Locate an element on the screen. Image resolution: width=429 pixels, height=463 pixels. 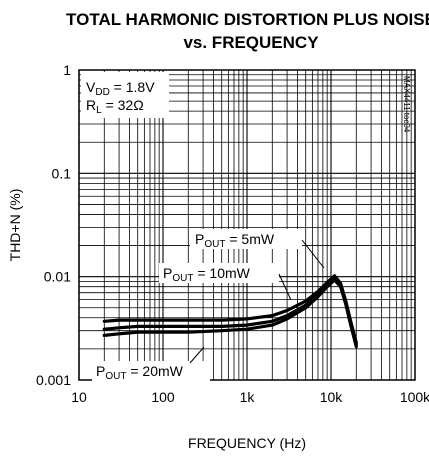
chart-title: TOTAL HARMONIC DISTORTION PLUS NOISE is located at coordinates (247, 19).